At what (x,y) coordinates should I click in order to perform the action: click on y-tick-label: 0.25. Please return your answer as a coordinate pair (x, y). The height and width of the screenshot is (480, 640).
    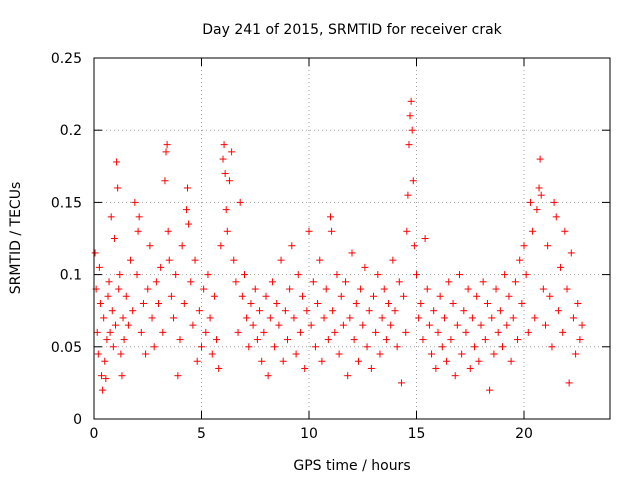
    Looking at the image, I should click on (66, 59).